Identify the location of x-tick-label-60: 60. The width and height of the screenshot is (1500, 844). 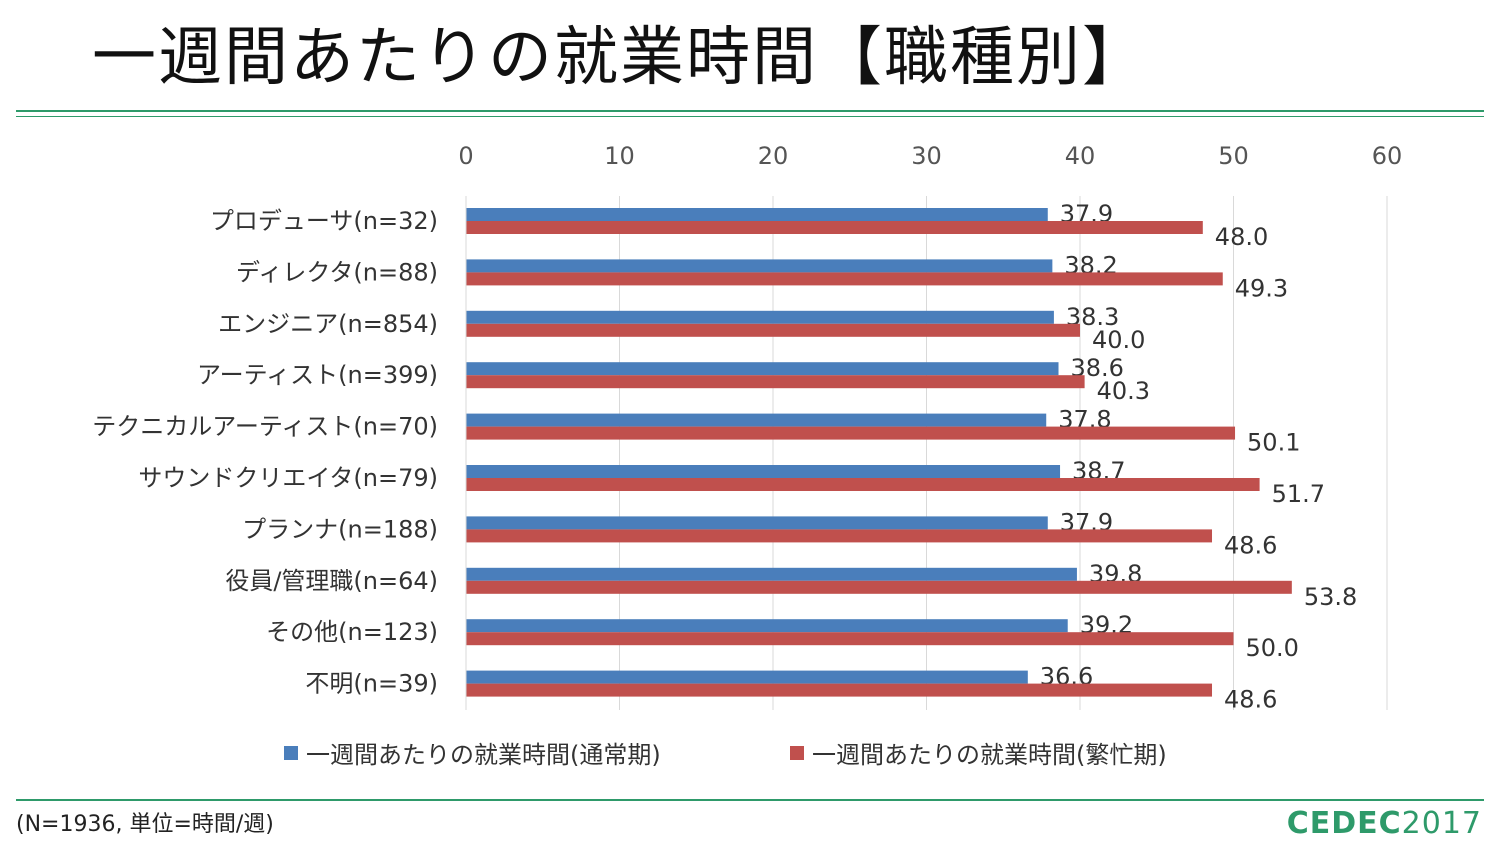
(1387, 156).